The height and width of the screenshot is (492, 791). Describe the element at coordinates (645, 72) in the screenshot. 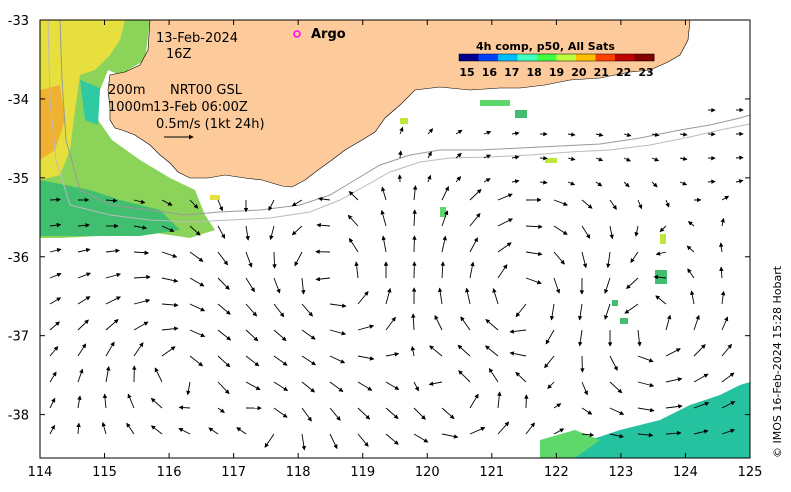

I see `colorbar-tick-label: 23` at that location.